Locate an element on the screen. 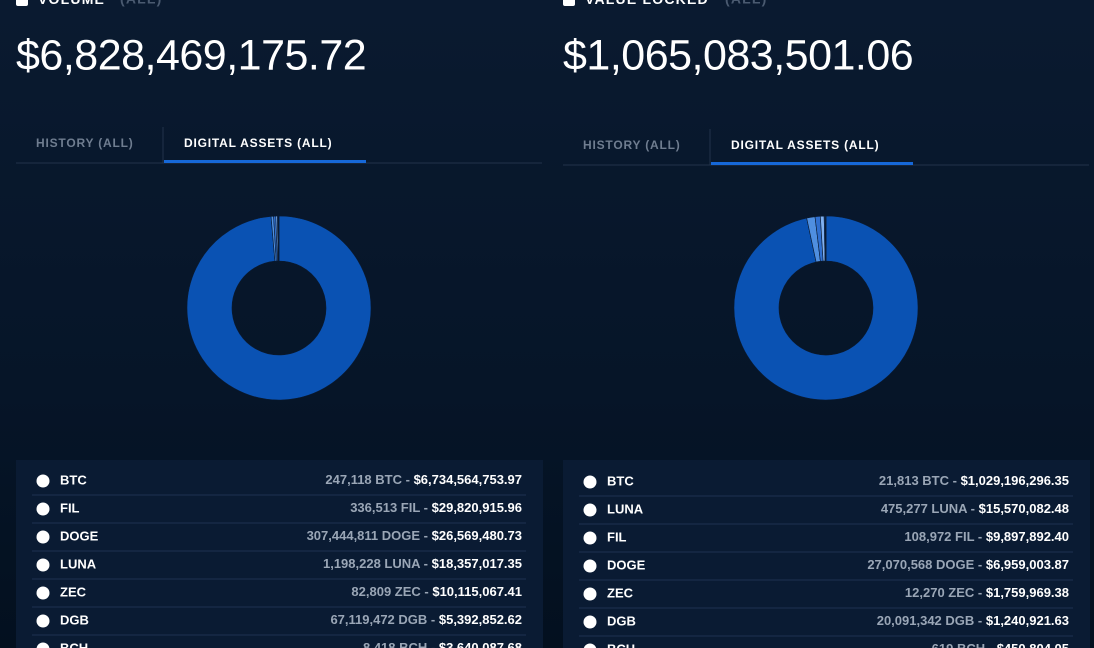 This screenshot has width=1094, height=648. total: $6,828,469,175.72 is located at coordinates (191, 55).